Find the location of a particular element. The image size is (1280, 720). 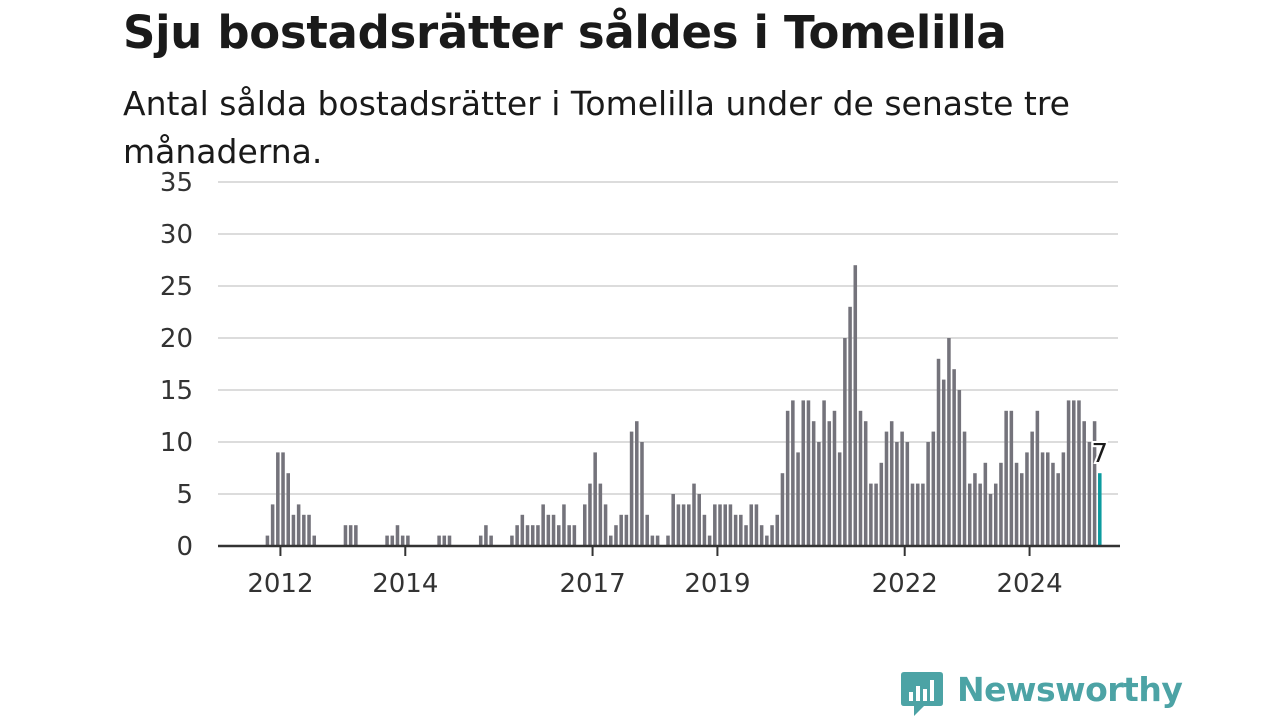

y-tick-label: 35 is located at coordinates (176, 183).